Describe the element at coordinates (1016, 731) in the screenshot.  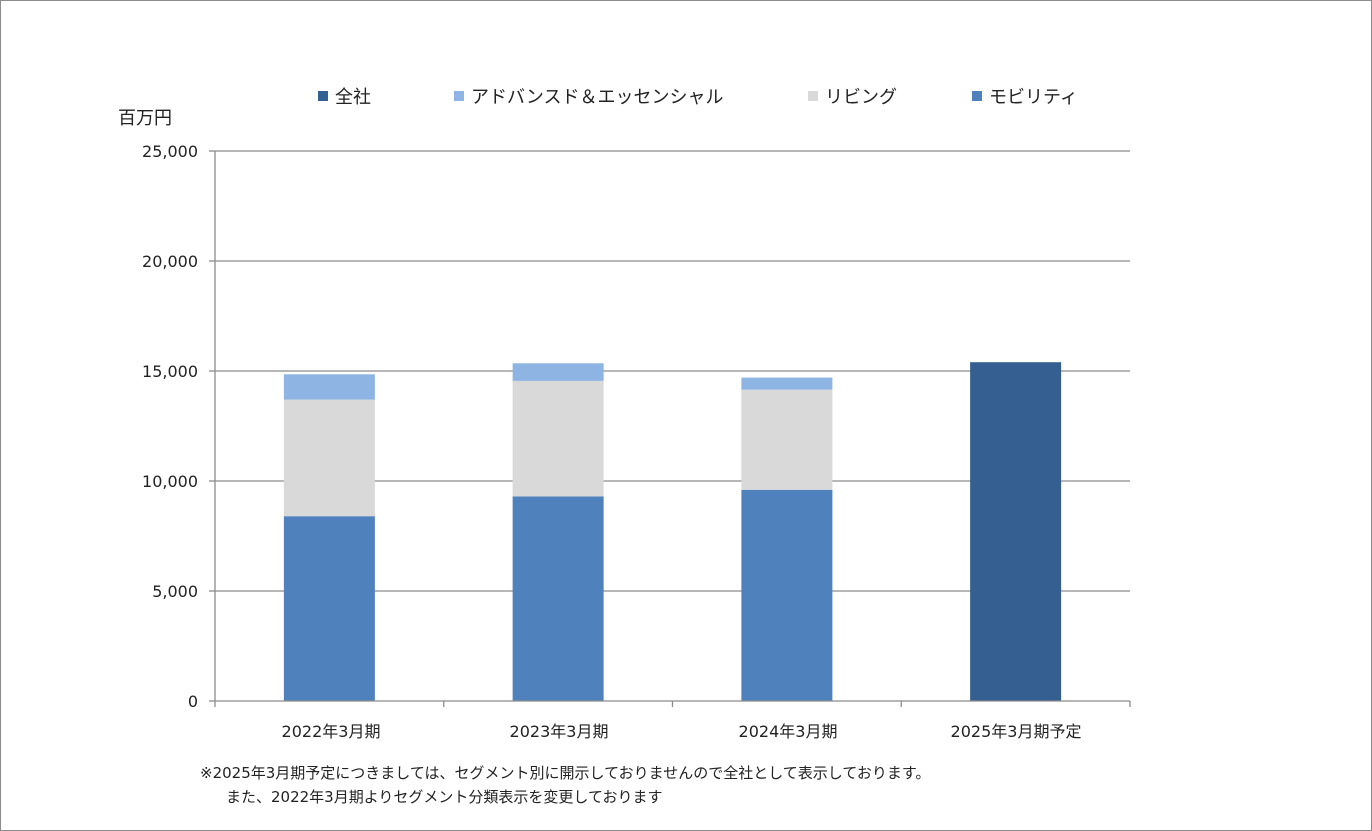
I see `x-tick-label: 2025年3月期予定` at that location.